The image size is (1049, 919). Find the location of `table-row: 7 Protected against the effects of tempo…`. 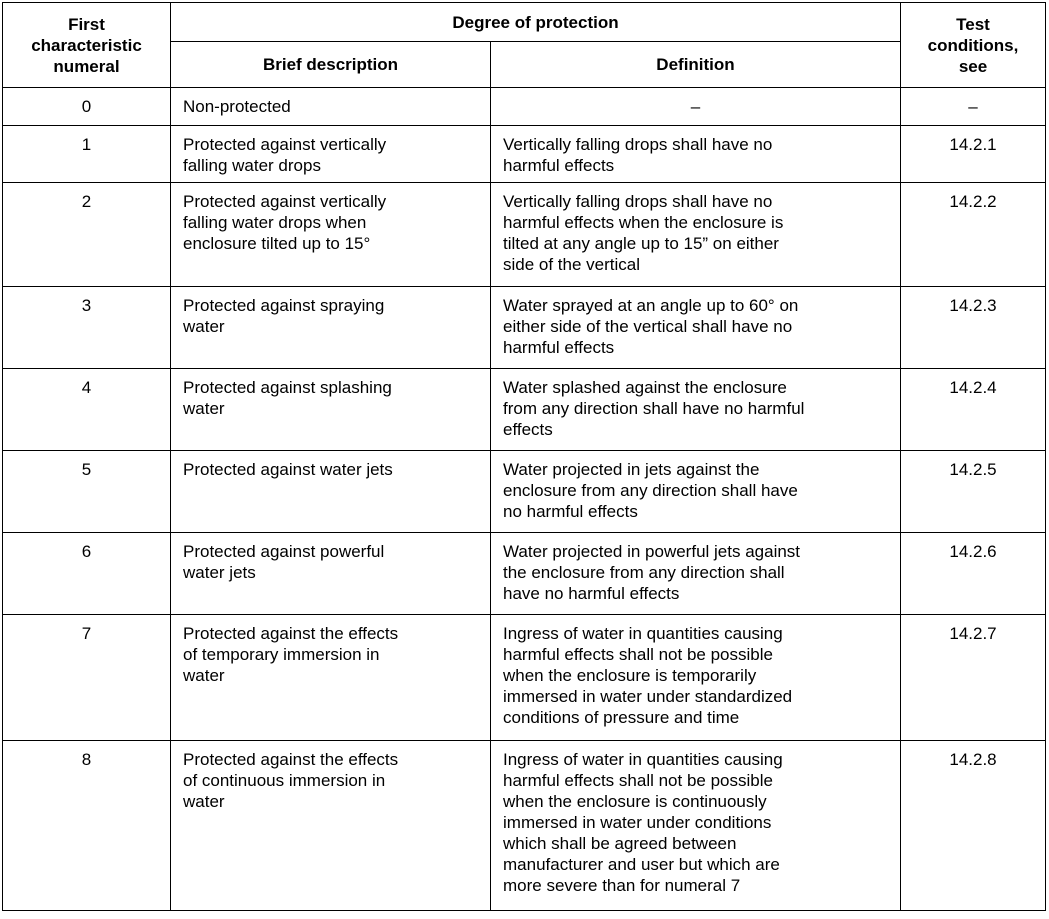

table-row: 7 Protected against the effects of tempo… is located at coordinates (524, 677).